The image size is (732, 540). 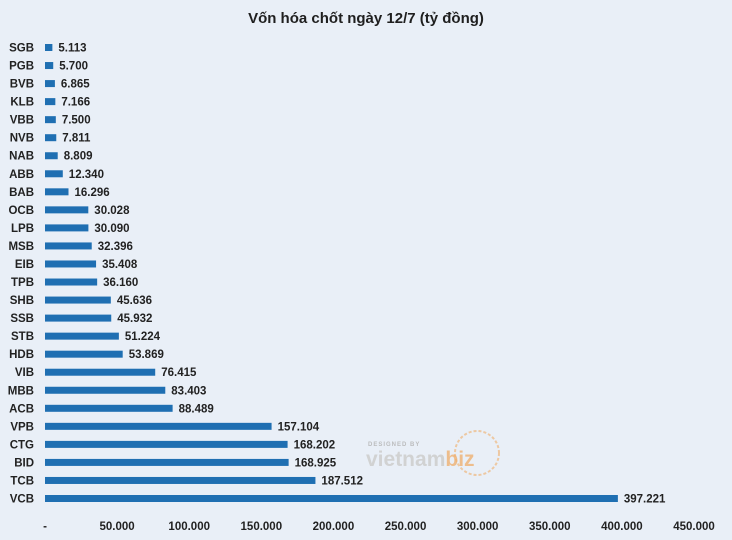 I want to click on x-tick-label: 450.000, so click(x=694, y=527).